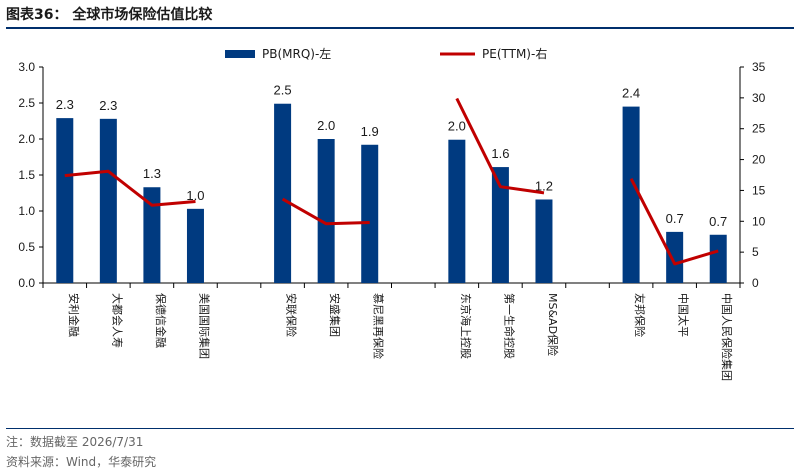 This screenshot has width=800, height=475. Describe the element at coordinates (109, 15) in the screenshot. I see `chart-title: 图表36： 全球市场保险估值比较` at that location.